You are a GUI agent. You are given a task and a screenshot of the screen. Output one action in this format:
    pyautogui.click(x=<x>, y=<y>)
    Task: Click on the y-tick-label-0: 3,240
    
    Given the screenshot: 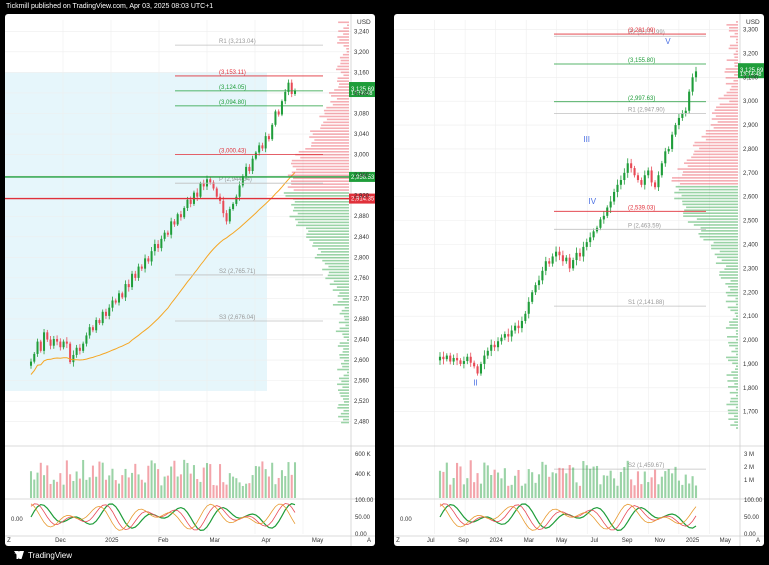 What is the action you would take?
    pyautogui.click(x=362, y=32)
    